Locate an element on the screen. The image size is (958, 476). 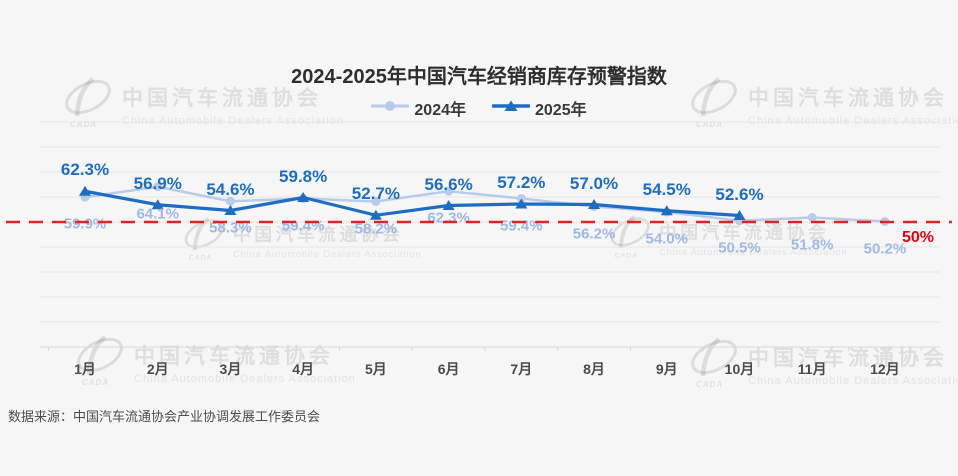
legend-label-2024: 2024年 is located at coordinates (440, 110).